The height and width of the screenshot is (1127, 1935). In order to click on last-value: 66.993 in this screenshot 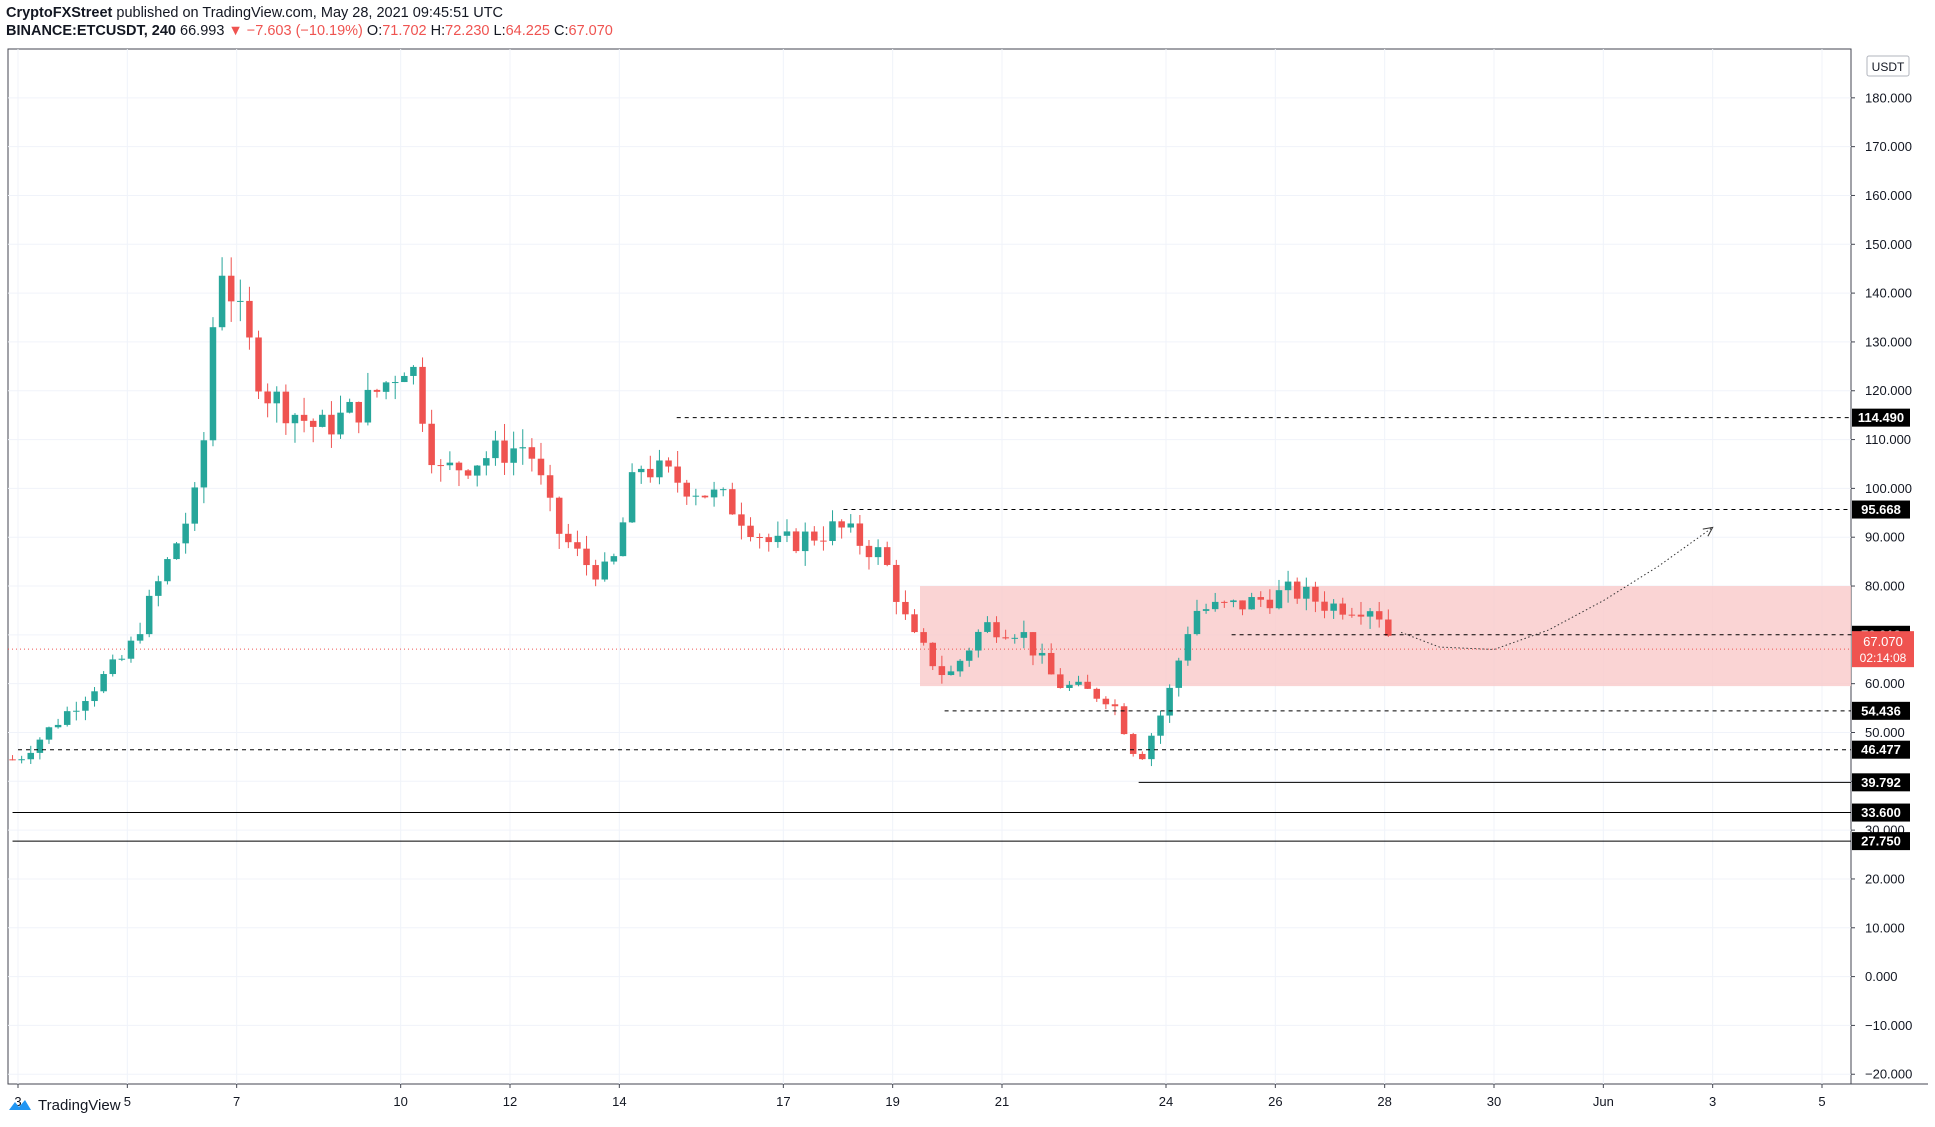, I will do `click(202, 31)`.